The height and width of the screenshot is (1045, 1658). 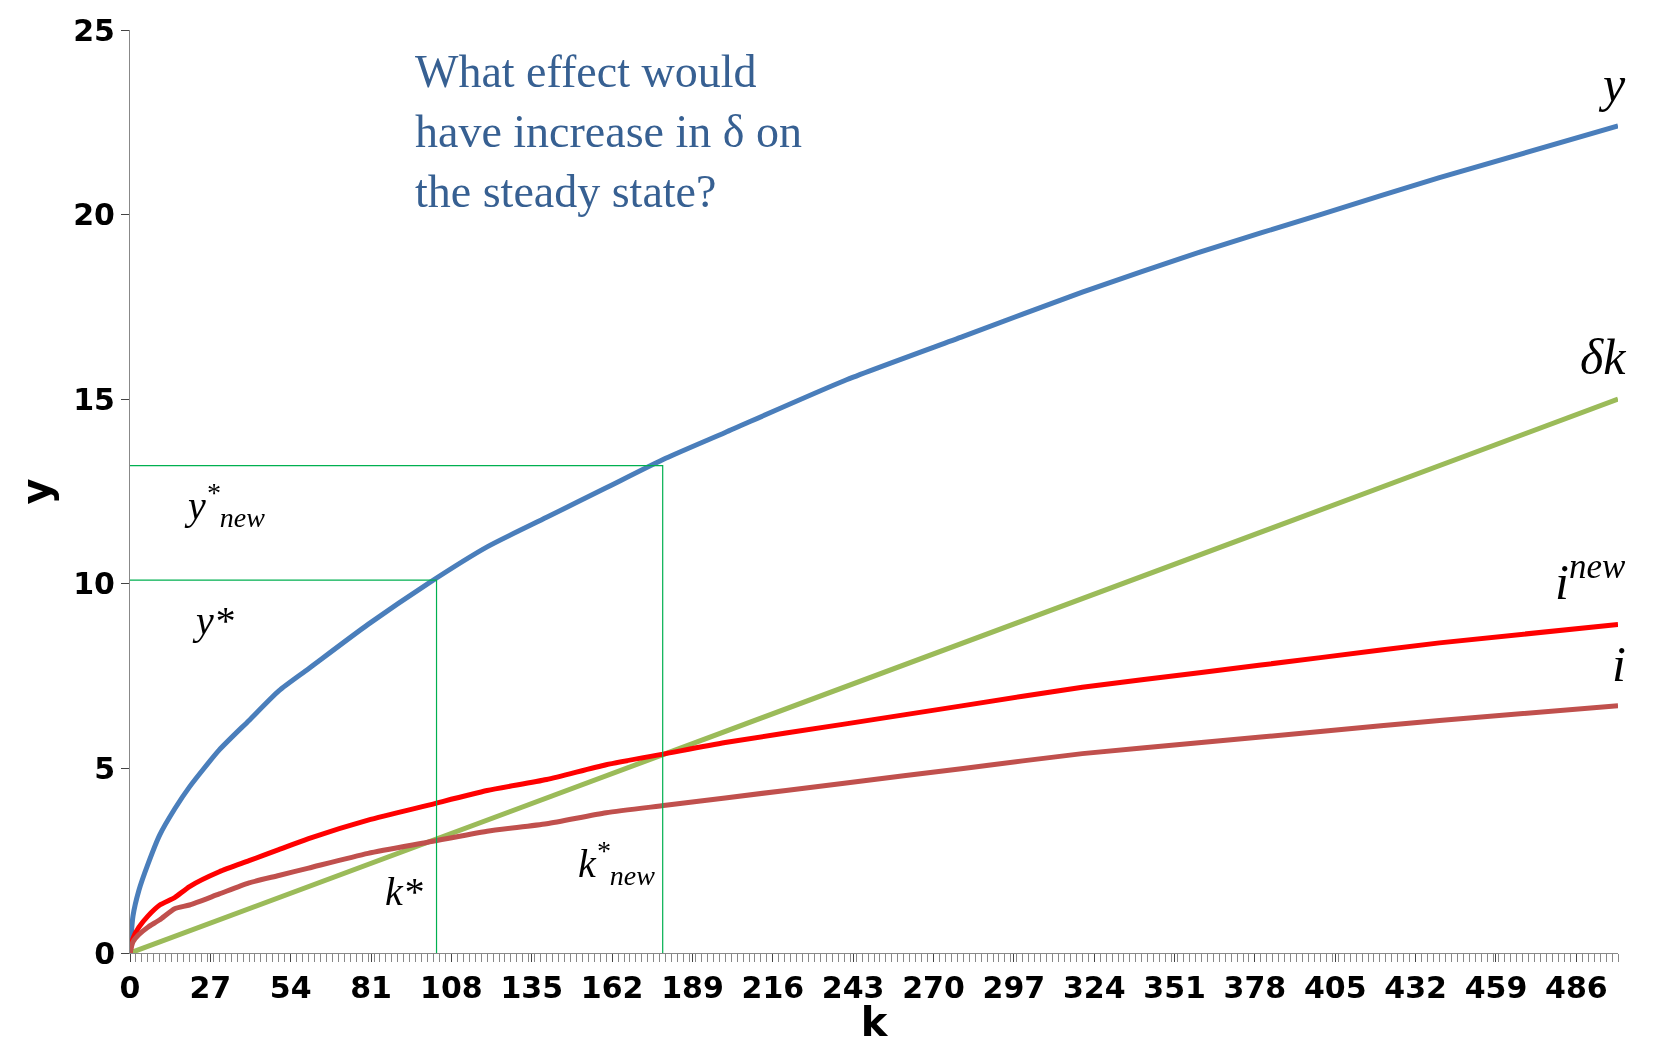 What do you see at coordinates (1590, 578) in the screenshot?
I see `series-label: i$^{new}$` at bounding box center [1590, 578].